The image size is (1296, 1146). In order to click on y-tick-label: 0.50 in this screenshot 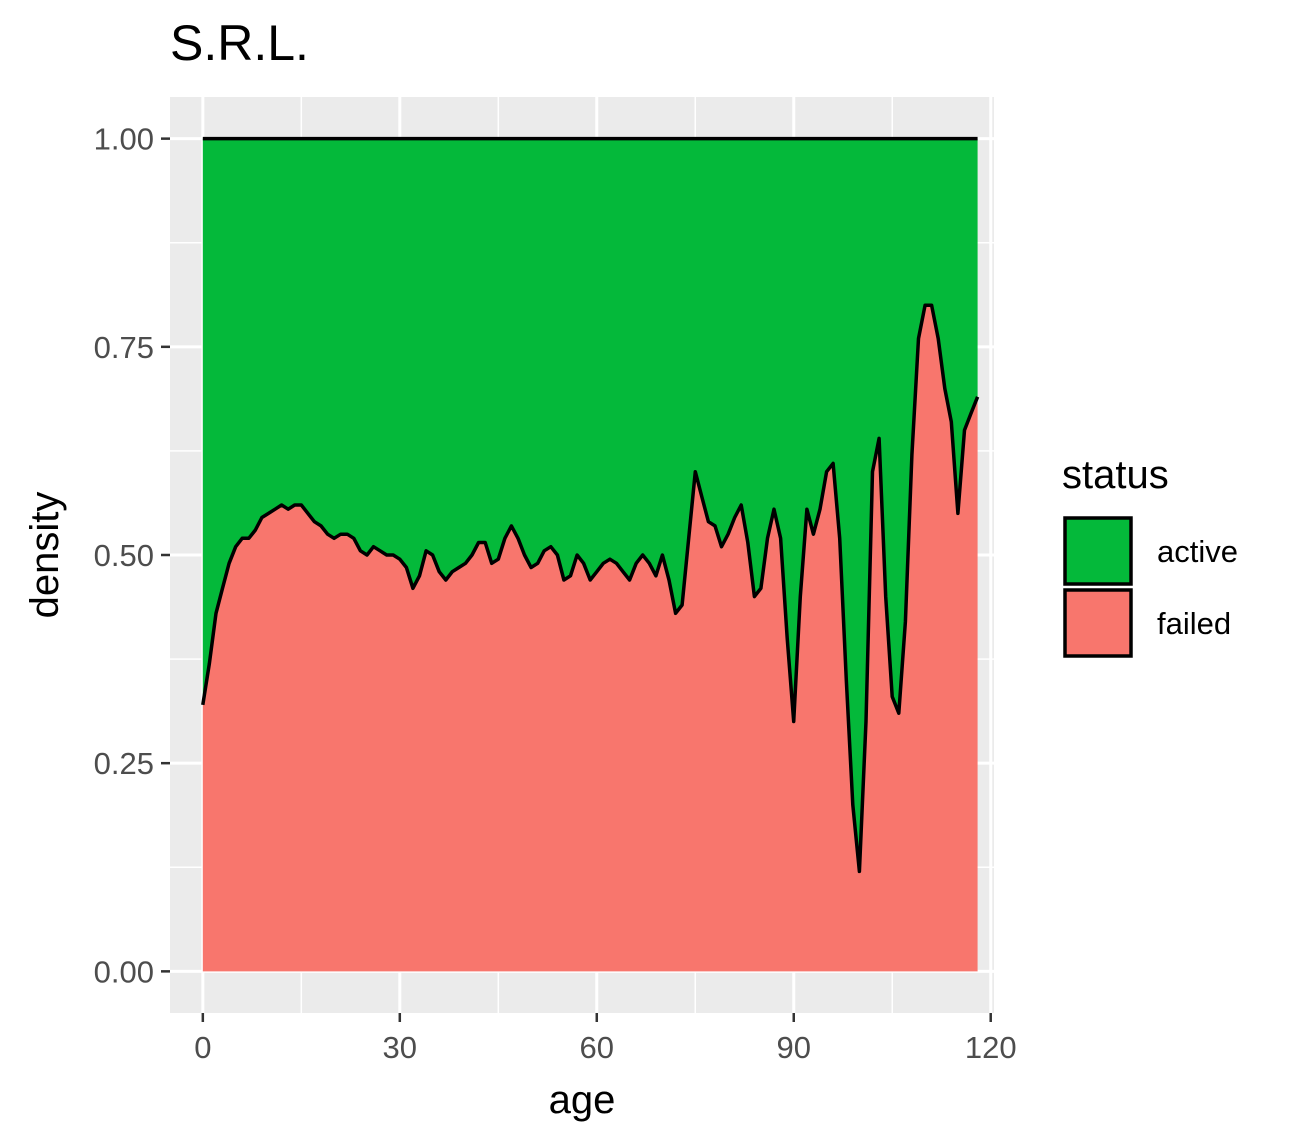, I will do `click(124, 555)`.